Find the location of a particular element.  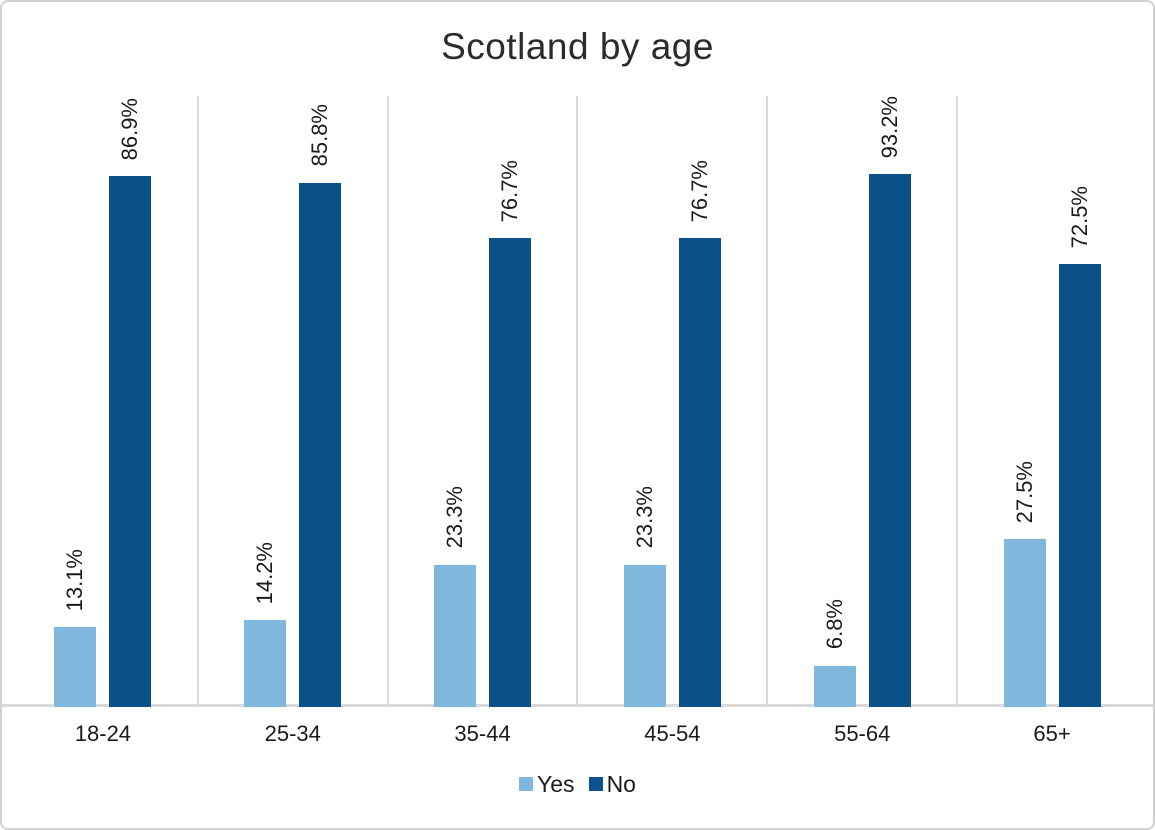

bar-group-35-44: 23.3% 76.7% is located at coordinates (483, 401).